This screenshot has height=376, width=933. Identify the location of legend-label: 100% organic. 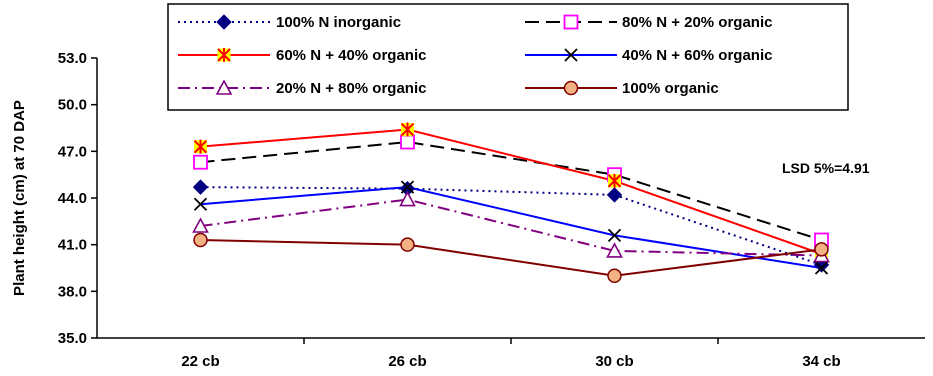
(670, 88).